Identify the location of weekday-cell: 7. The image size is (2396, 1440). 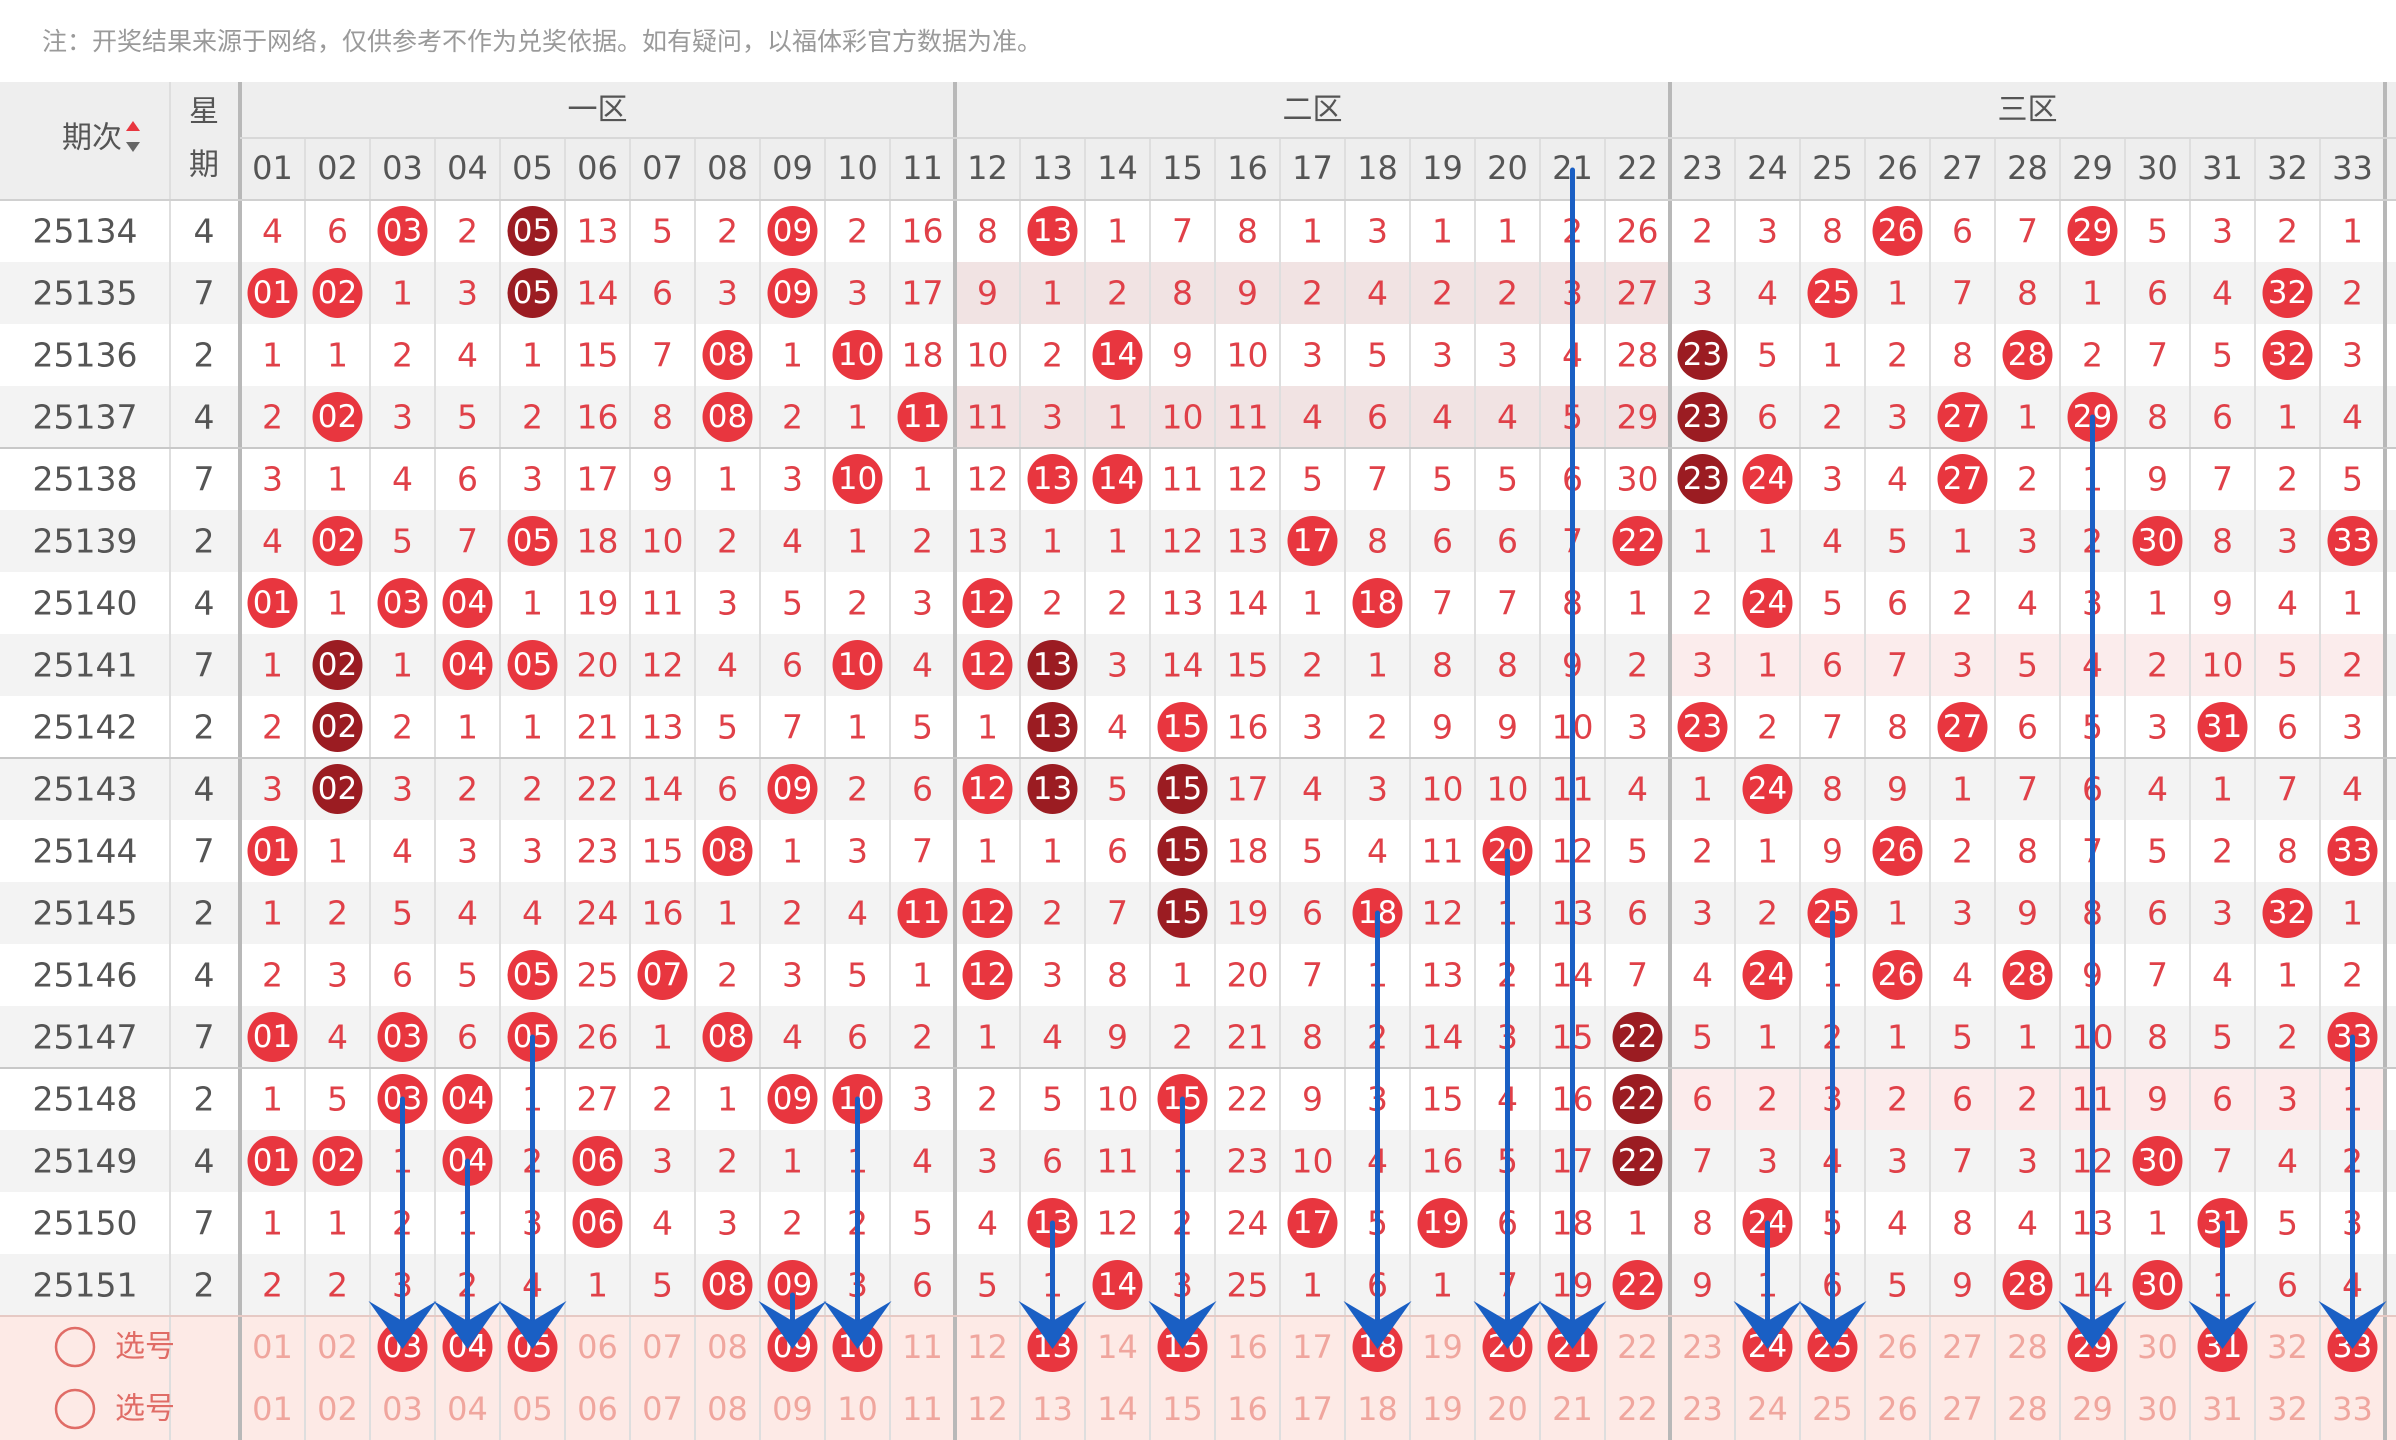
(204, 293).